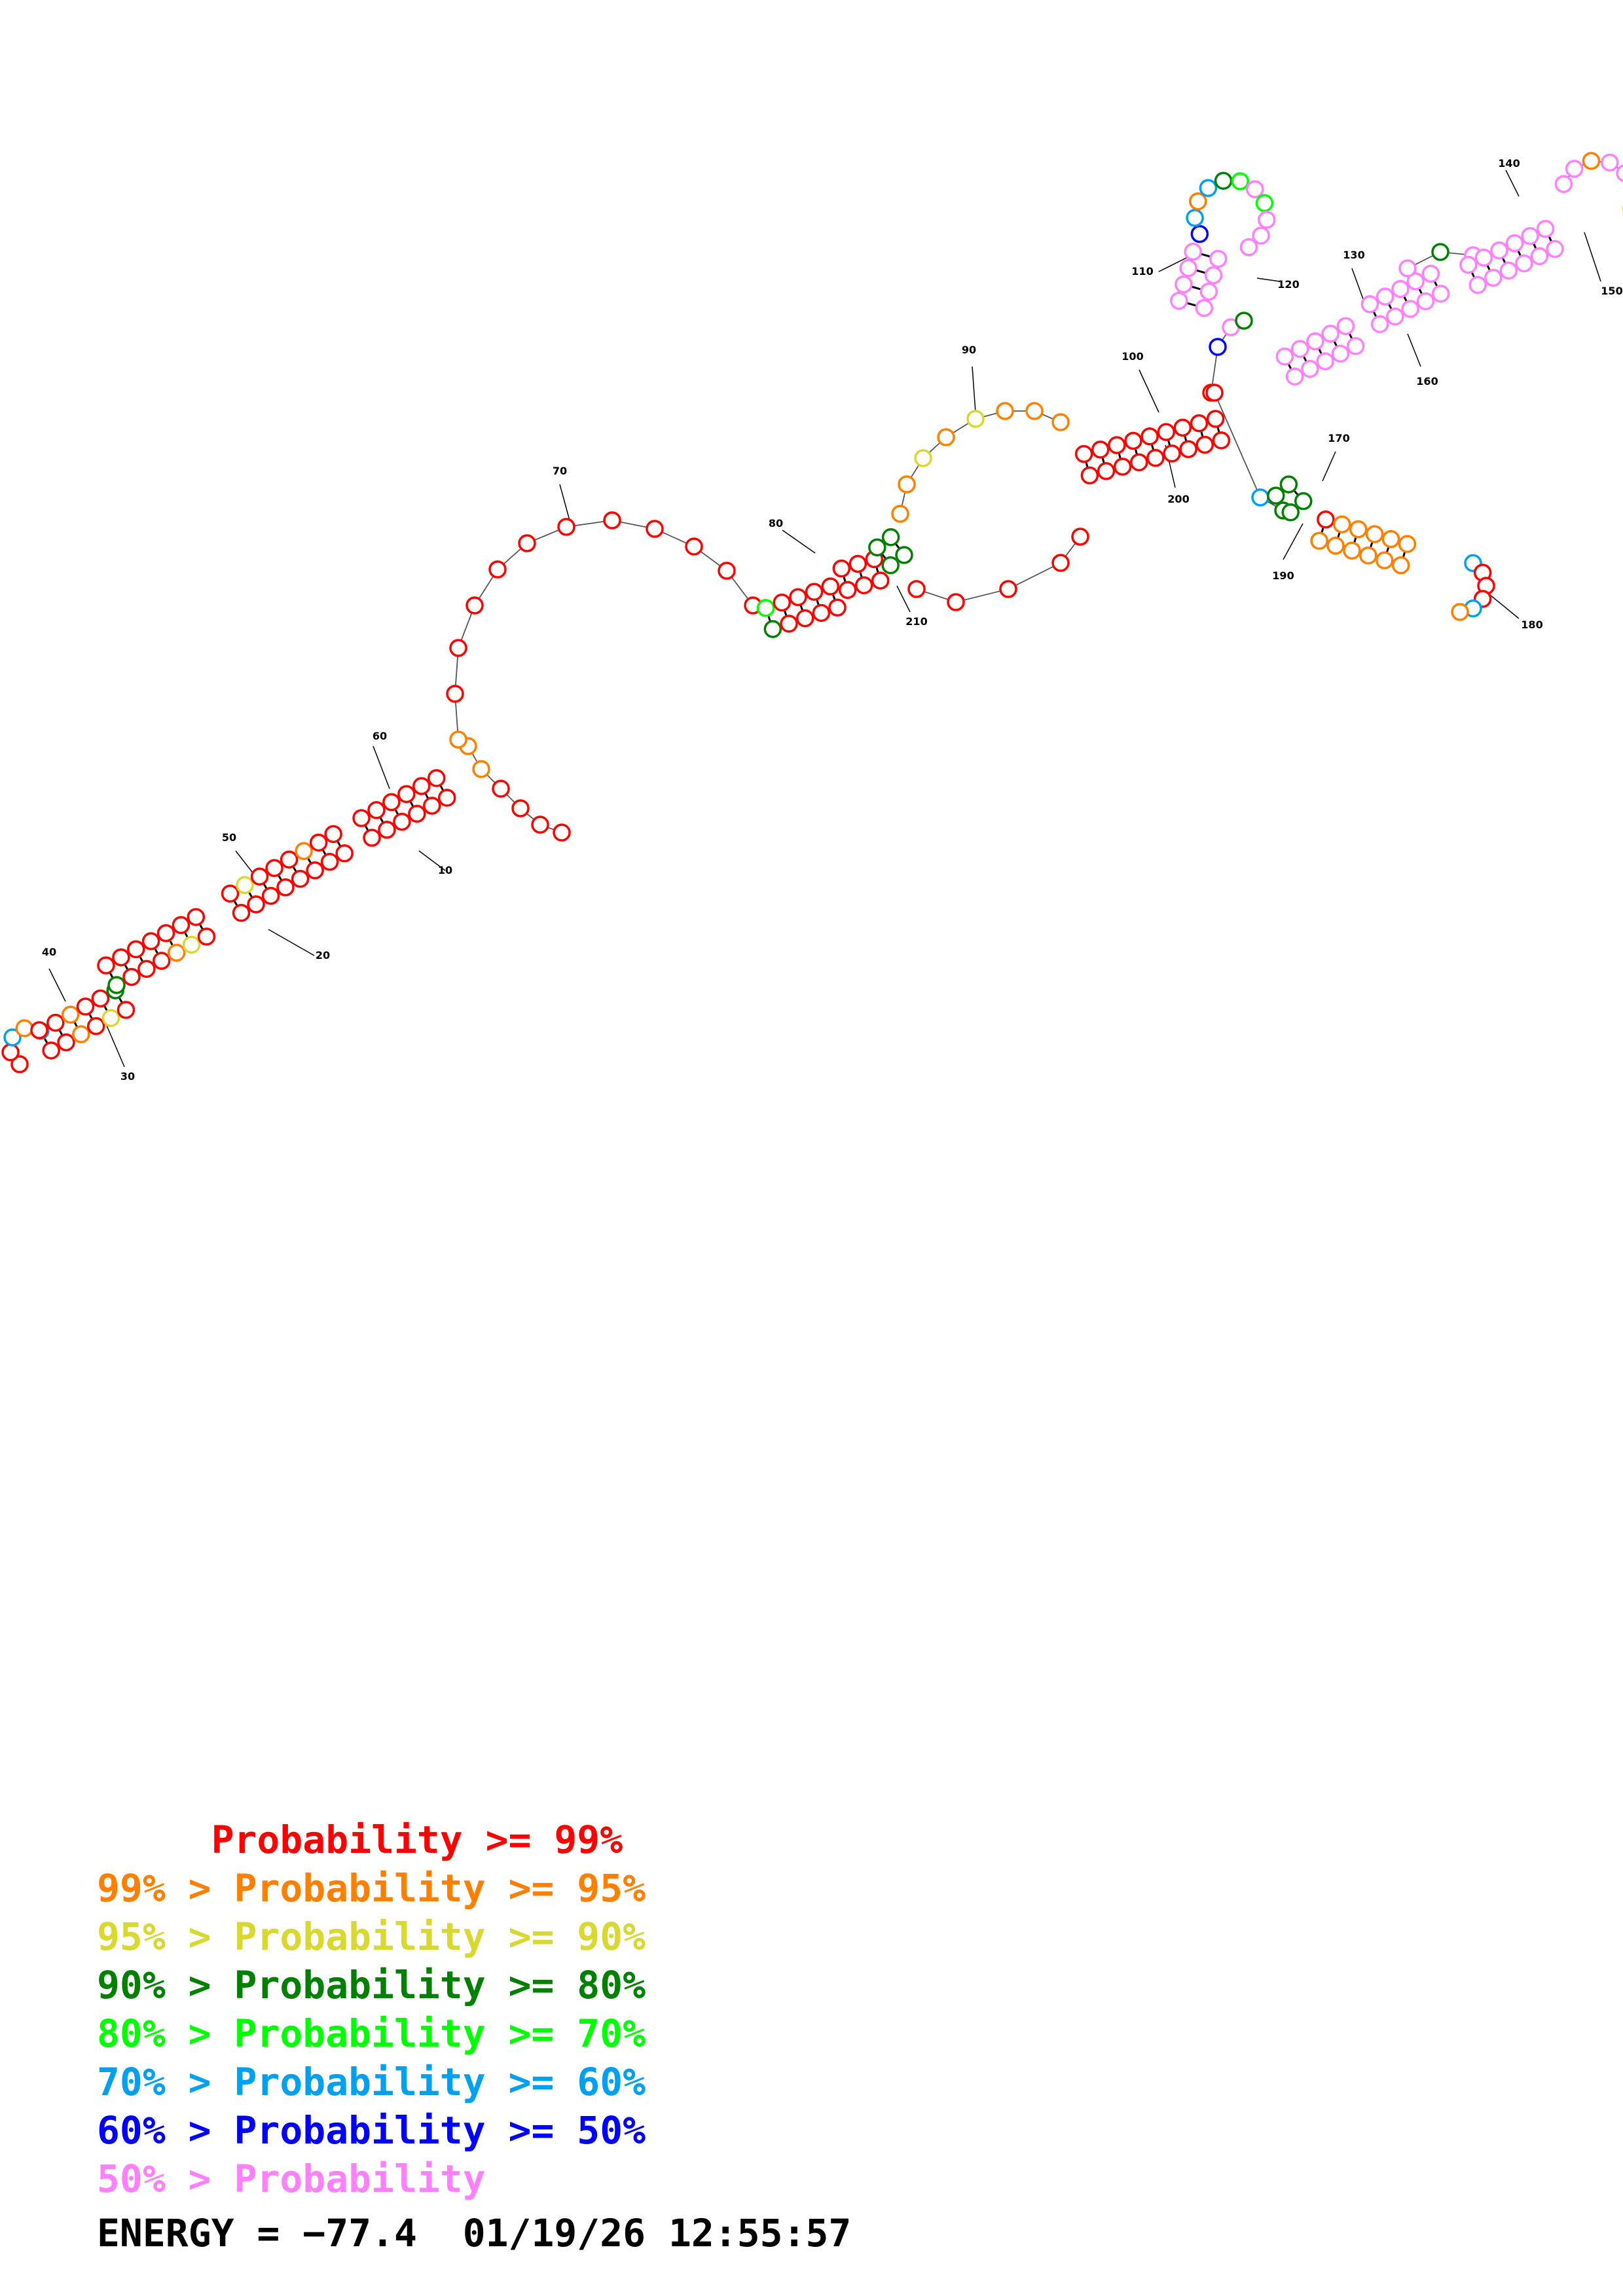 Image resolution: width=1623 pixels, height=2296 pixels. Describe the element at coordinates (1353, 255) in the screenshot. I see `index-label: 130` at that location.